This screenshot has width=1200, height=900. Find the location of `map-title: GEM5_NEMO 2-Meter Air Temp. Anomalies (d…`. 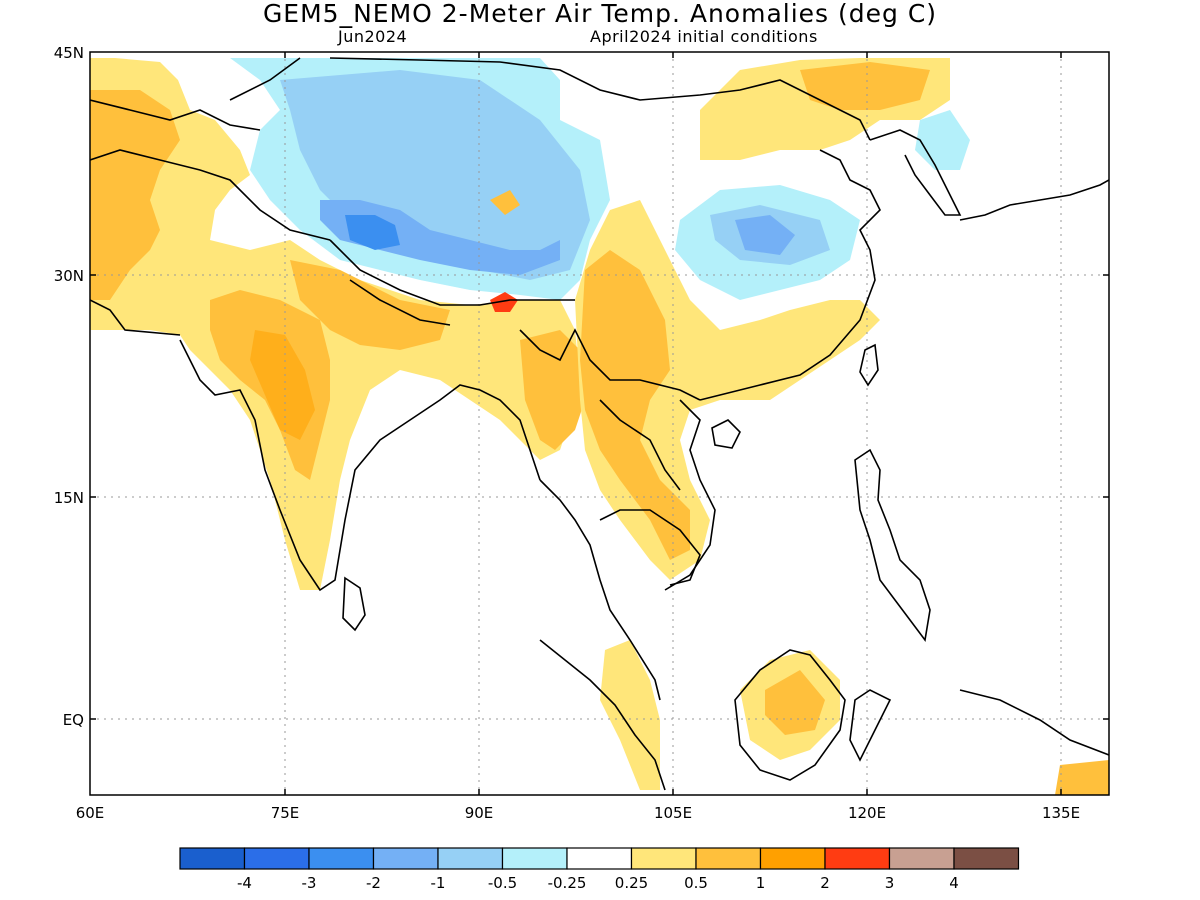

map-title: GEM5_NEMO 2-Meter Air Temp. Anomalies (d… is located at coordinates (600, 14).